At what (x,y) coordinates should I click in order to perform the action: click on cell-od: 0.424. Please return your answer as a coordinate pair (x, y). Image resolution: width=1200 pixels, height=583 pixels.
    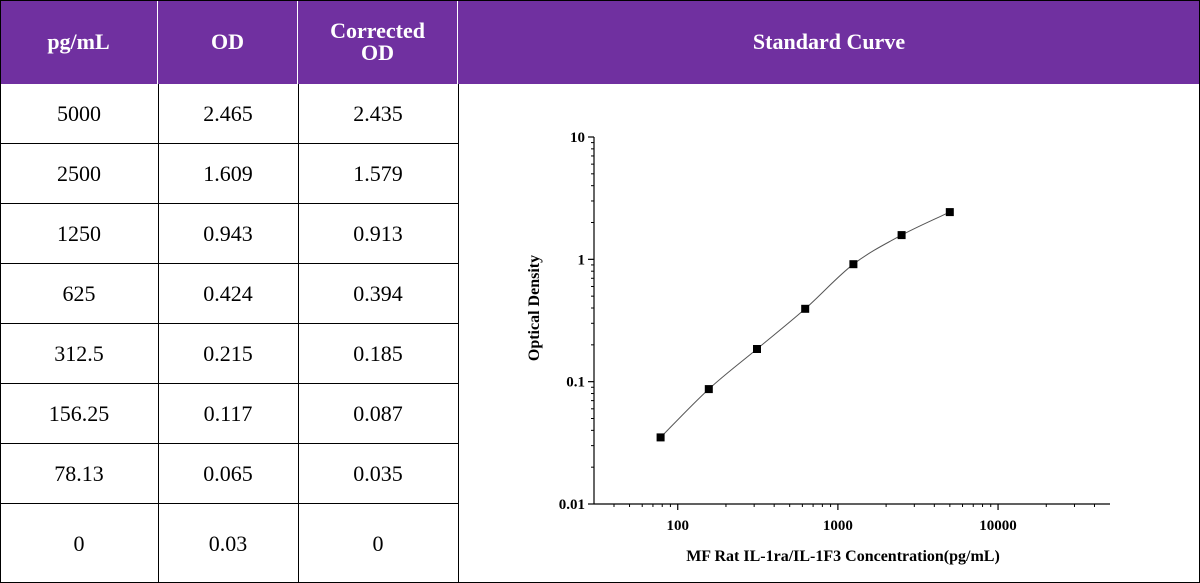
    Looking at the image, I should click on (228, 293).